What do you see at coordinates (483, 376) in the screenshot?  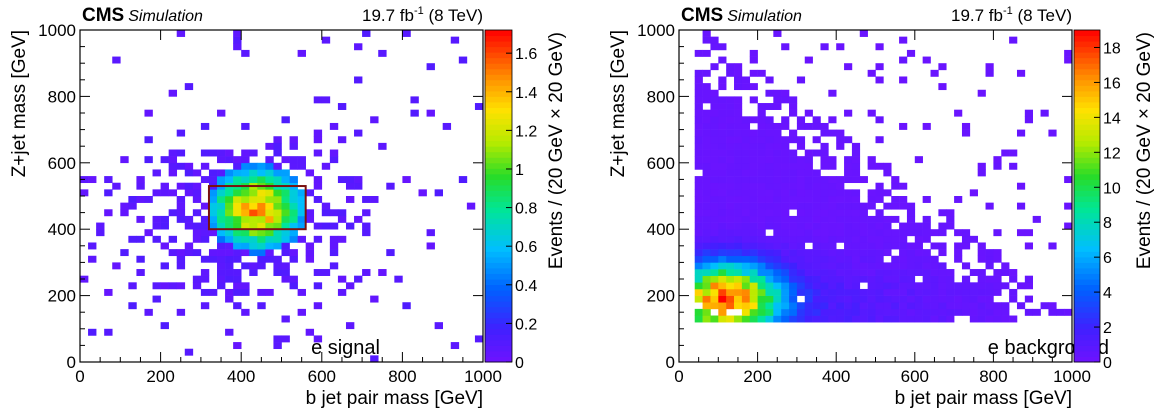 I see `x-tick-label: 1000` at bounding box center [483, 376].